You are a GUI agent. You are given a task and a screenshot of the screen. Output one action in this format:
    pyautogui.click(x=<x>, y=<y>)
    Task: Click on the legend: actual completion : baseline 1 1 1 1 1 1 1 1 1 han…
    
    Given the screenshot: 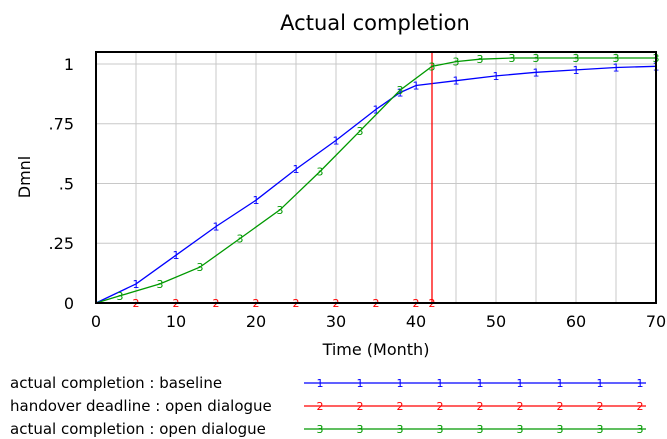 What is the action you would take?
    pyautogui.click(x=328, y=406)
    